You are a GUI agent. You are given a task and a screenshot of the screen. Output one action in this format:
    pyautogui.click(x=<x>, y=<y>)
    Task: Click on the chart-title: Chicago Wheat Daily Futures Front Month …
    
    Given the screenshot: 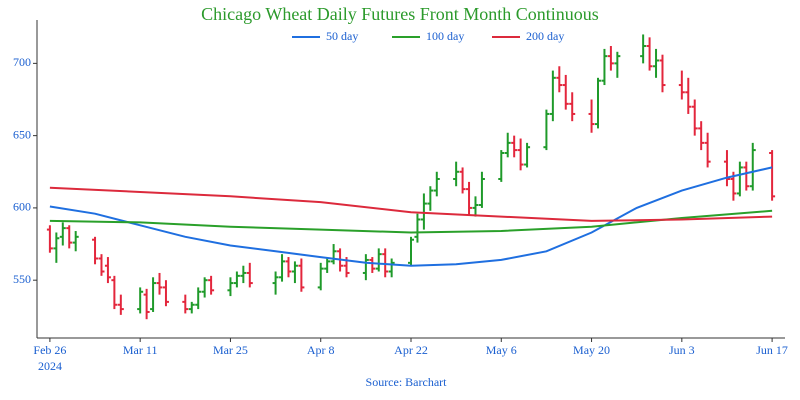 What is the action you would take?
    pyautogui.click(x=400, y=14)
    